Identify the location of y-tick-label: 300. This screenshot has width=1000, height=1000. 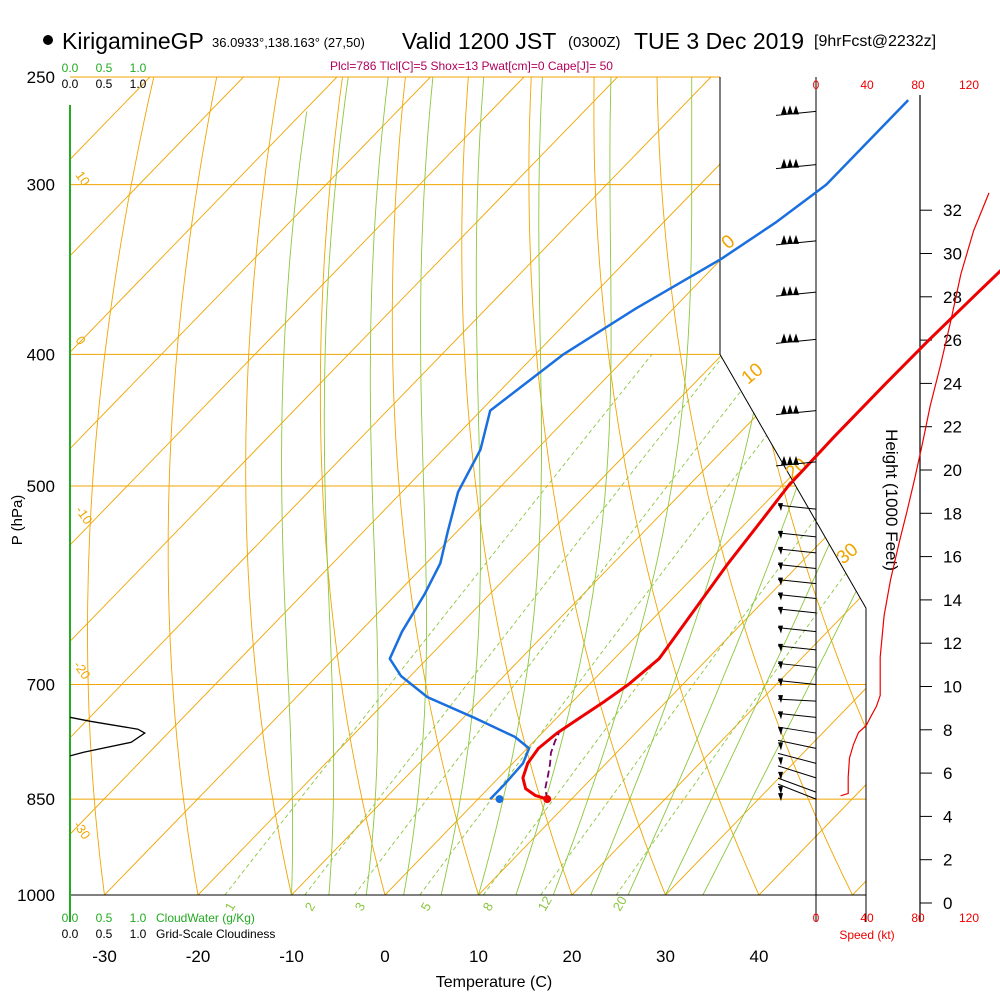
(41, 185).